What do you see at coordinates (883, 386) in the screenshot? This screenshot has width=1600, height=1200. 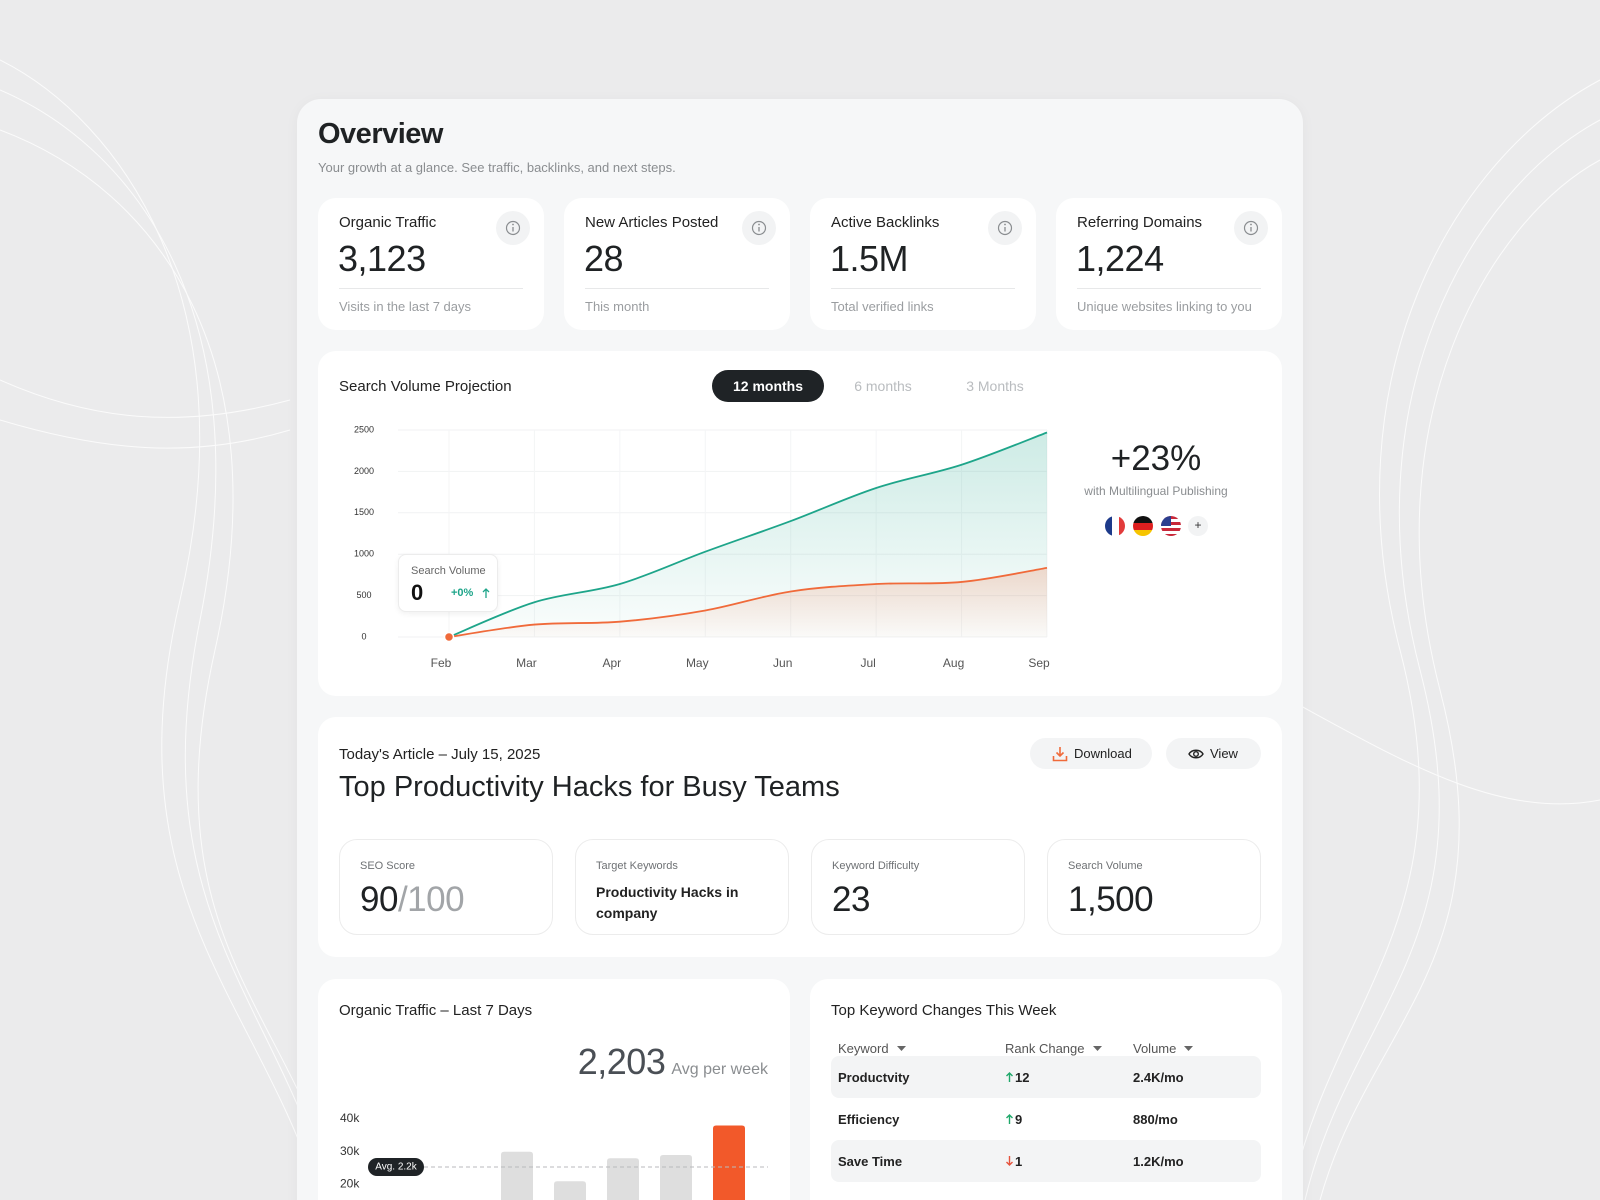 I see `tab: 6 months` at bounding box center [883, 386].